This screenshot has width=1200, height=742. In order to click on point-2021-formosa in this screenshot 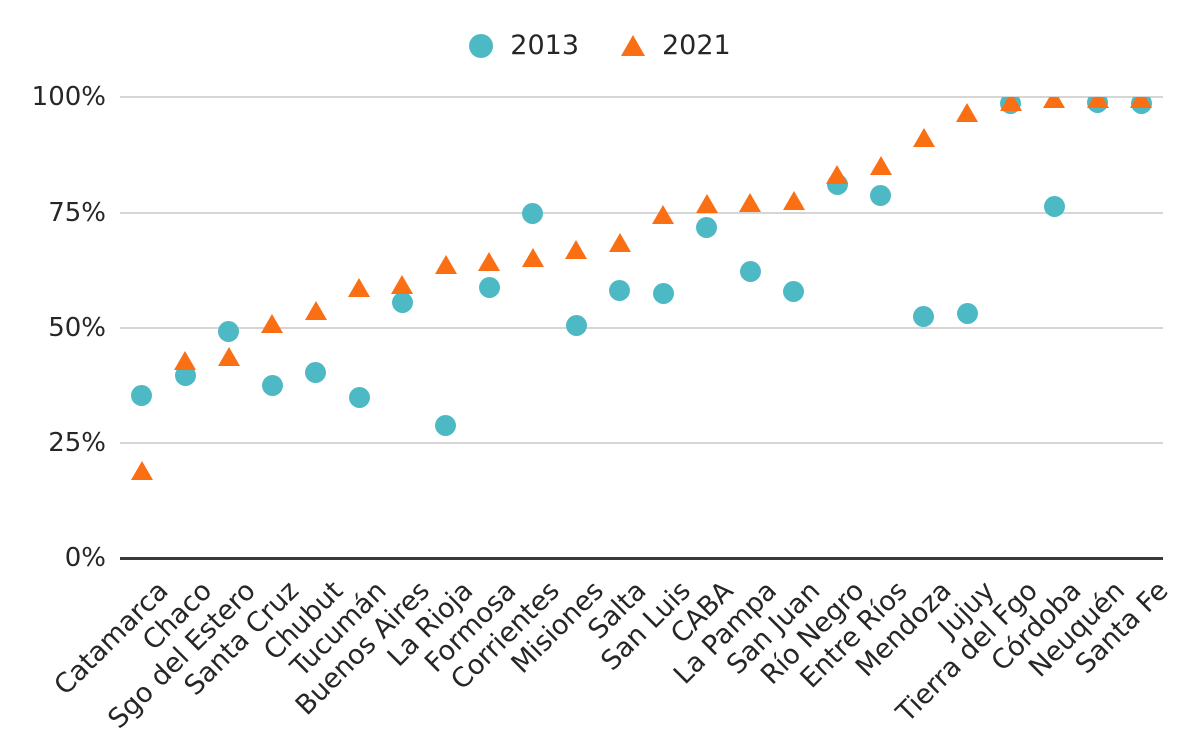, I will do `click(489, 262)`.